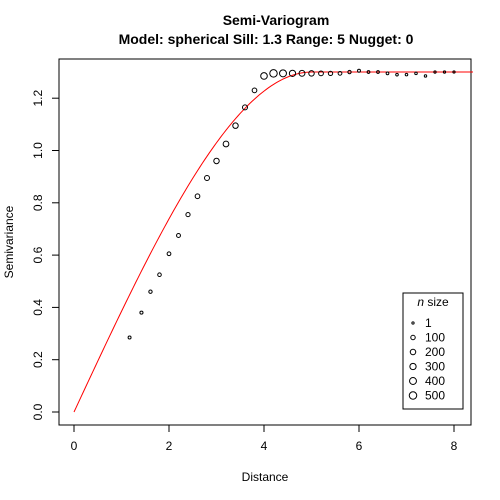 The width and height of the screenshot is (500, 500). I want to click on y-tick-label: 0.2, so click(38, 359).